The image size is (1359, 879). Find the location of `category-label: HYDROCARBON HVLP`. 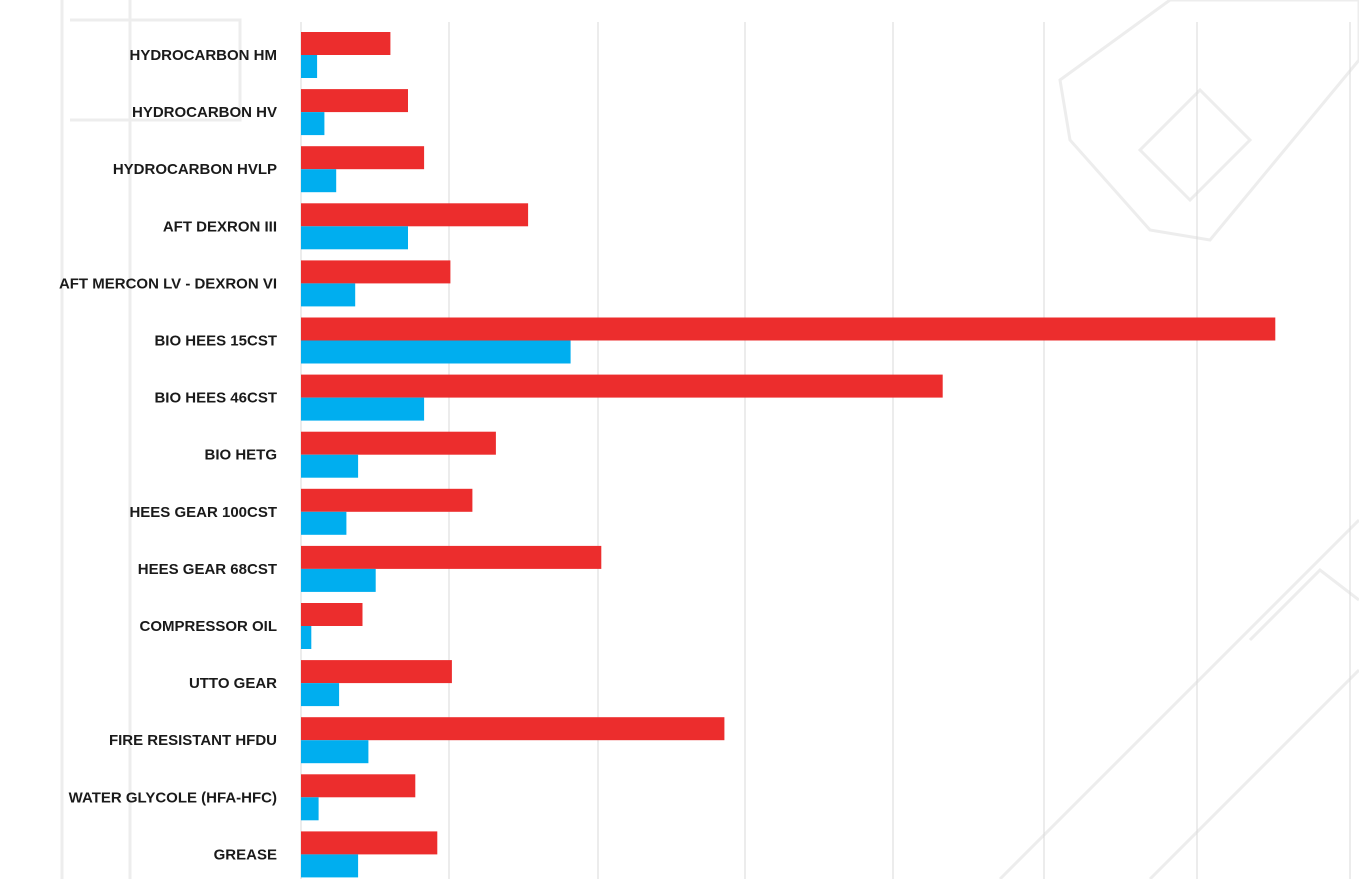

category-label: HYDROCARBON HVLP is located at coordinates (195, 169).